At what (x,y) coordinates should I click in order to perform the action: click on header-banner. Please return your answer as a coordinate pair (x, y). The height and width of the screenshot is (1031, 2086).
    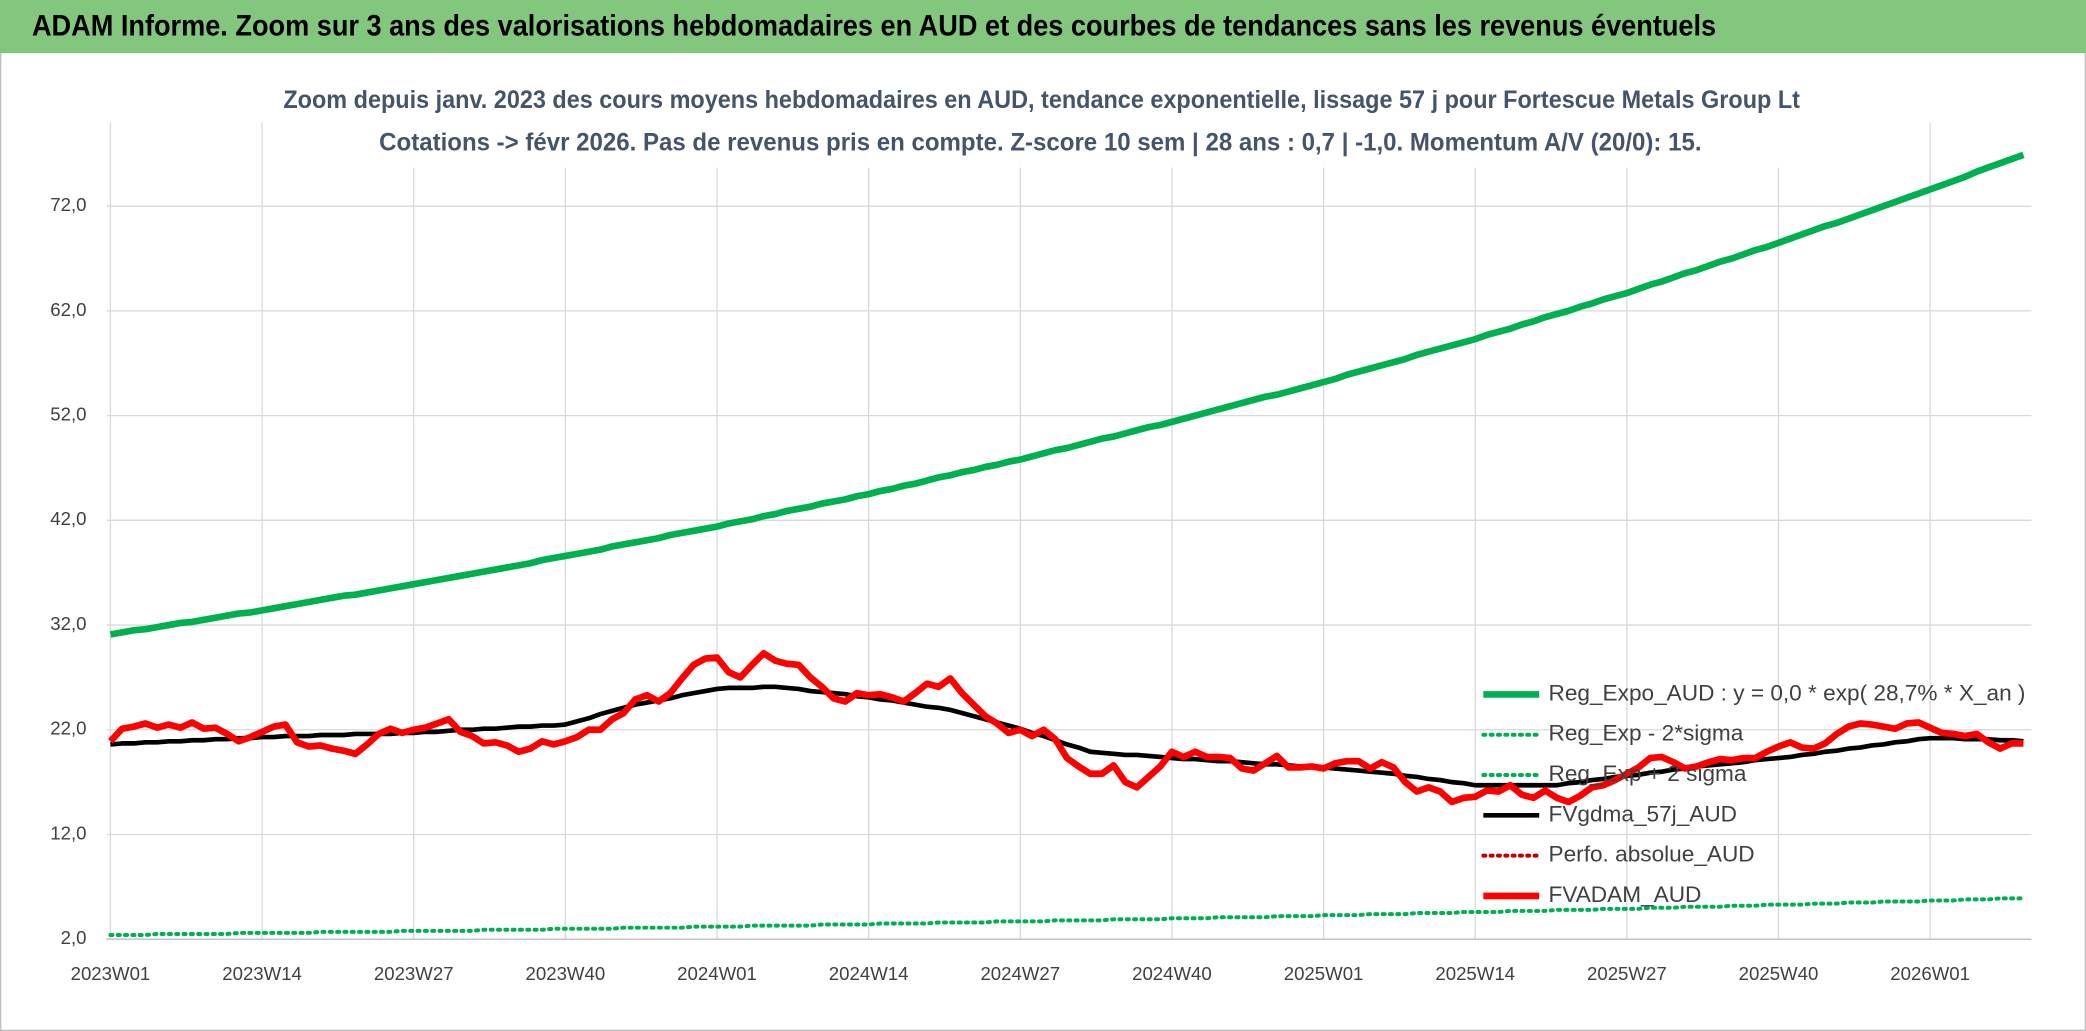
    Looking at the image, I should click on (1043, 27).